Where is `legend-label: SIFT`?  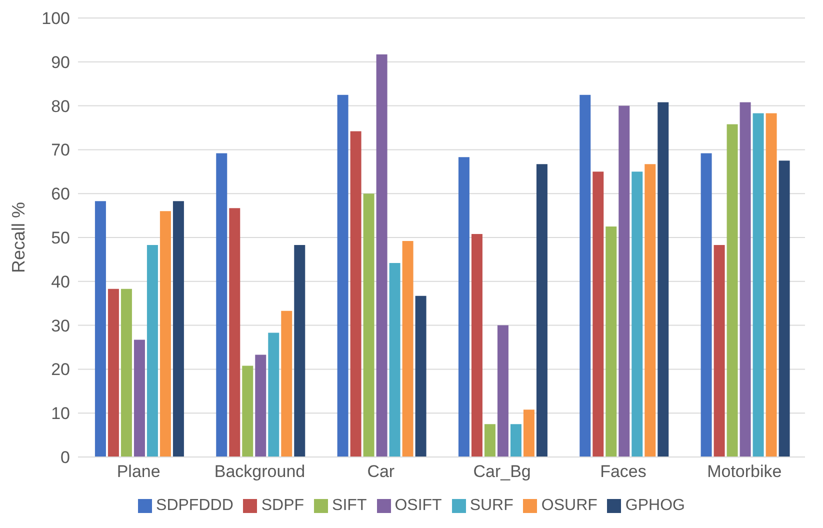
legend-label: SIFT is located at coordinates (349, 505).